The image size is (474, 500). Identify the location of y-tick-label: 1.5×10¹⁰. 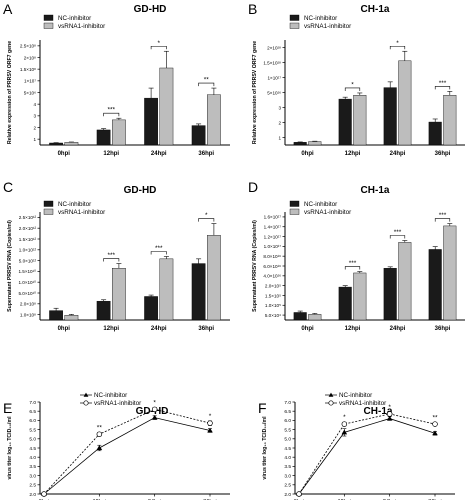
(27, 271).